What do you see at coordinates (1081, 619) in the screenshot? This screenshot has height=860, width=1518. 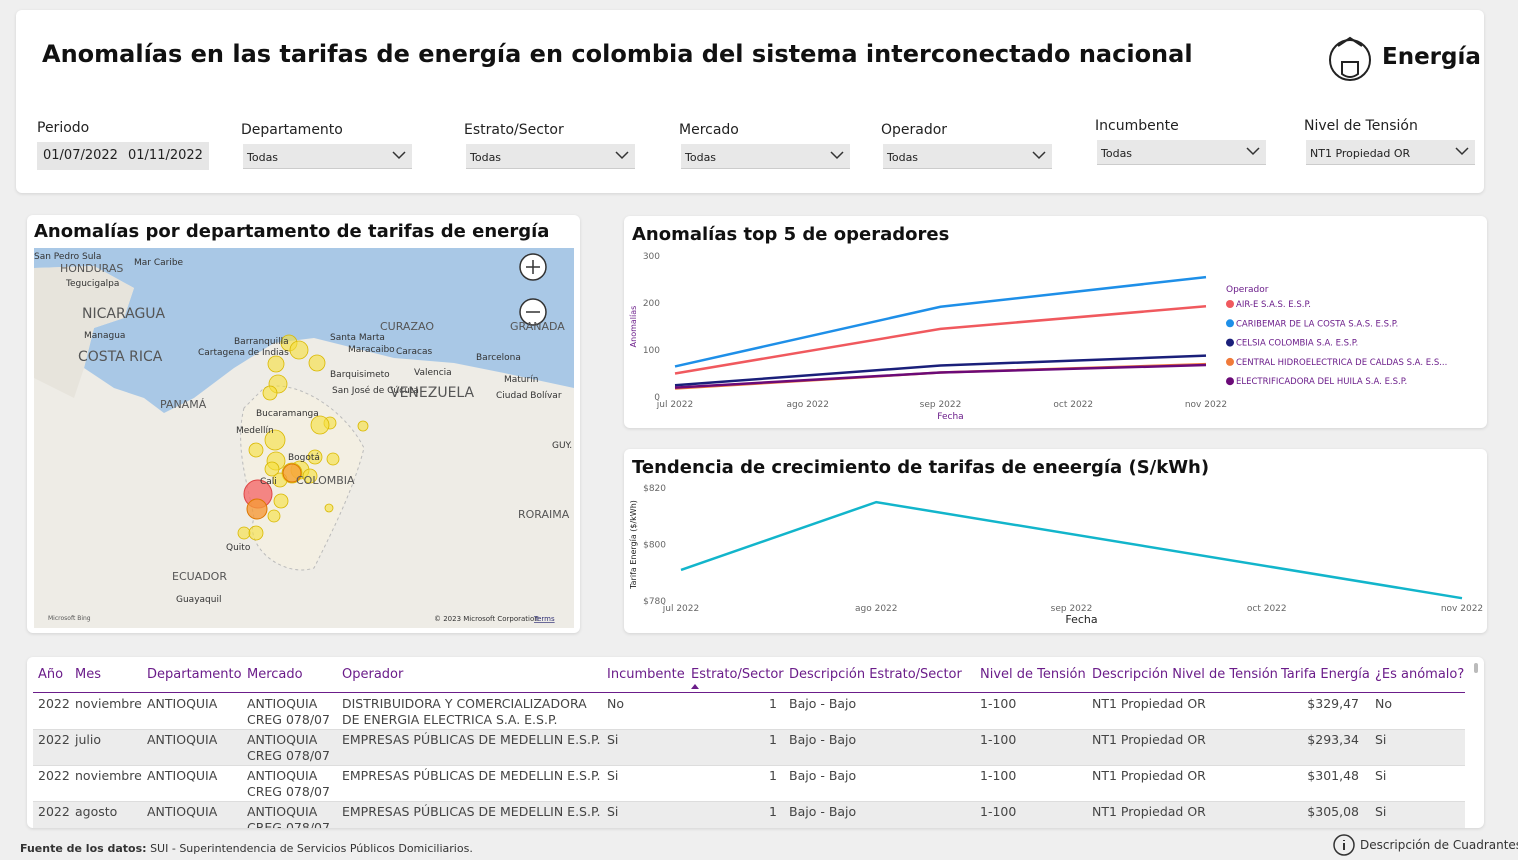 I see `x-axis-label: Fecha` at bounding box center [1081, 619].